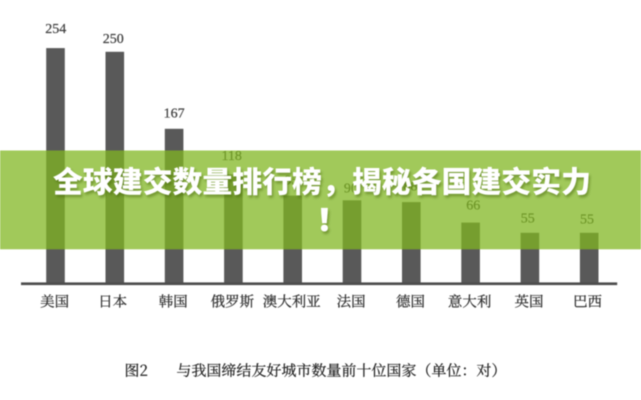 The image size is (641, 400). What do you see at coordinates (113, 39) in the screenshot?
I see `svg-text: 250` at bounding box center [113, 39].